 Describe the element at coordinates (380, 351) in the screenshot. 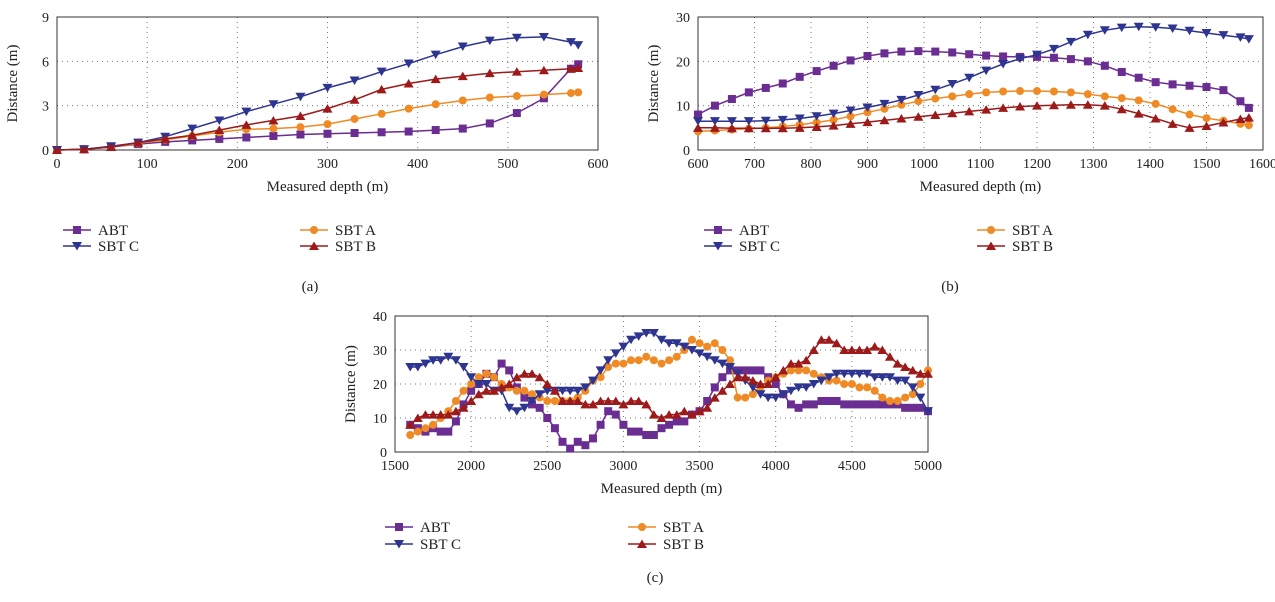

I see `y-tick-label: 30` at that location.